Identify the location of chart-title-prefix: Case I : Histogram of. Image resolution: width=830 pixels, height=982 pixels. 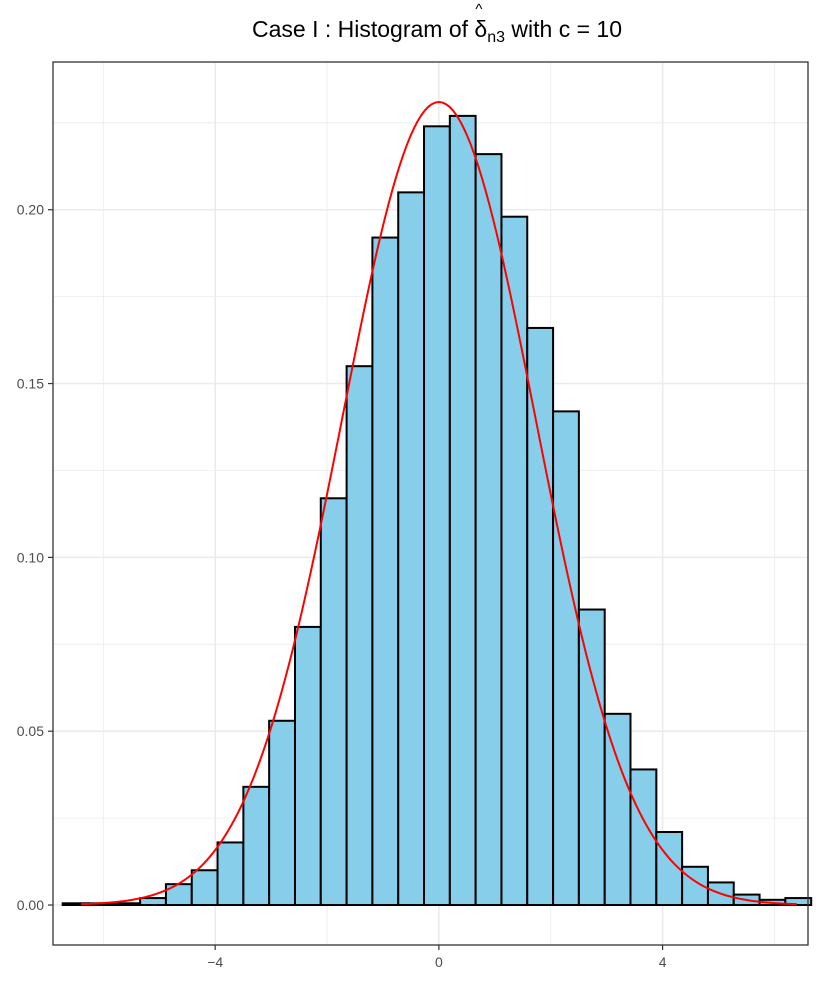
(363, 29).